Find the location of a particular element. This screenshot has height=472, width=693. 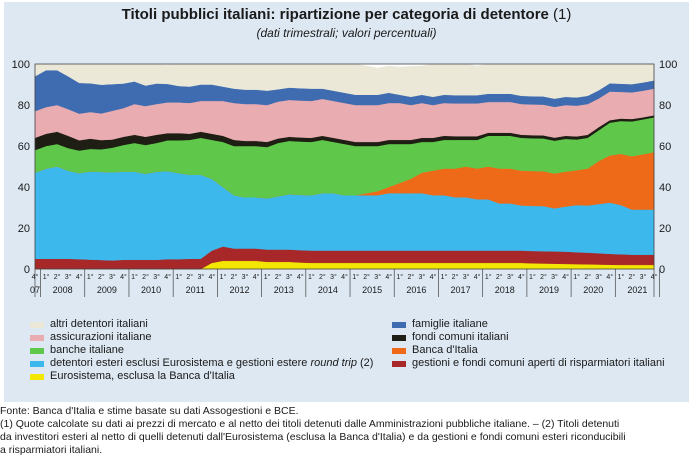

y-tick-label-right: 0 is located at coordinates (662, 270).